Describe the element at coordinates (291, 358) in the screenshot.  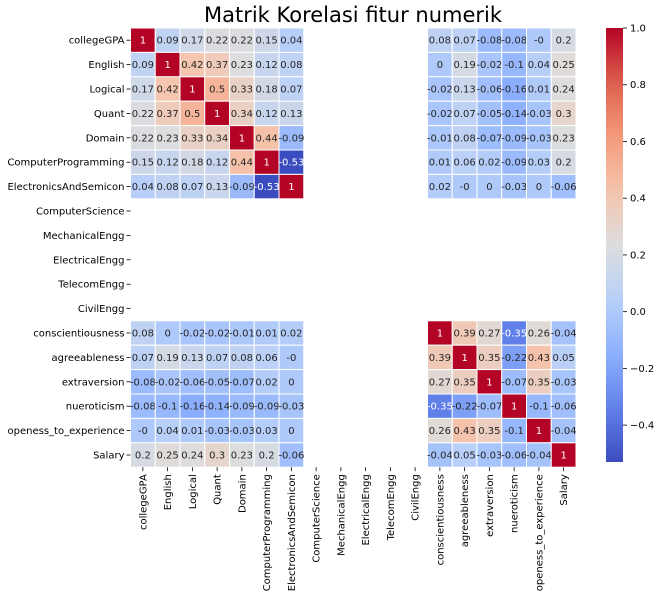
I see `cell-value-label: -0` at that location.